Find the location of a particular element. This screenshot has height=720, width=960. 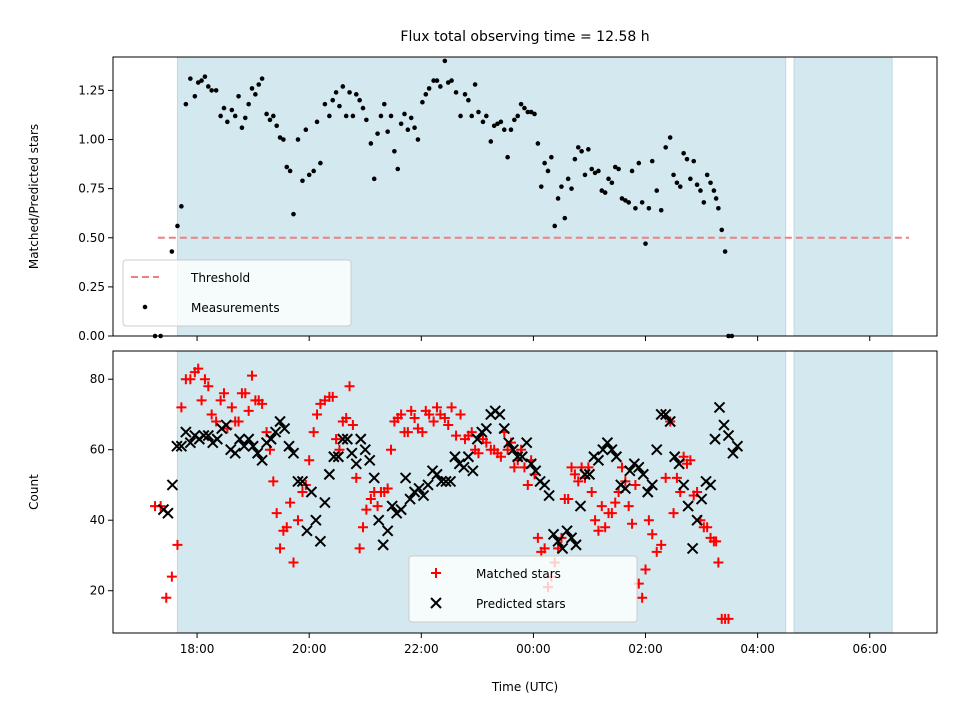

y-tick-label: 0.25 is located at coordinates (91, 287).